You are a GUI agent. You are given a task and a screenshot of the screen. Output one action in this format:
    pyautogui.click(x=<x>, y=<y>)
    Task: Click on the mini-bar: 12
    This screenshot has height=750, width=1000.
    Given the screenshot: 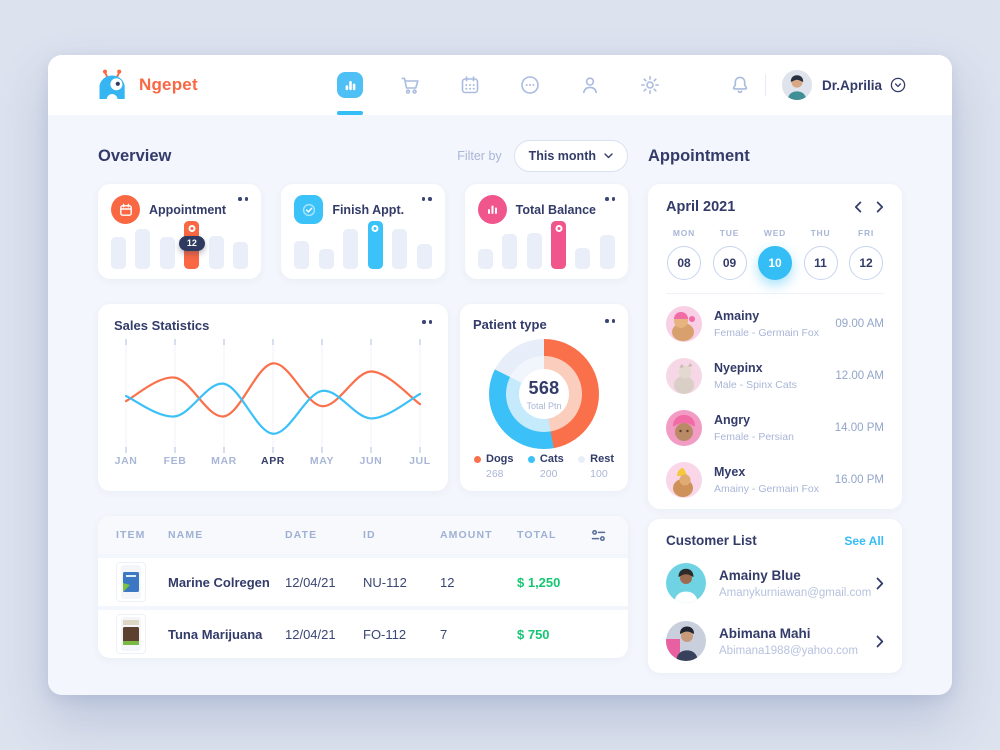 What is the action you would take?
    pyautogui.click(x=191, y=245)
    